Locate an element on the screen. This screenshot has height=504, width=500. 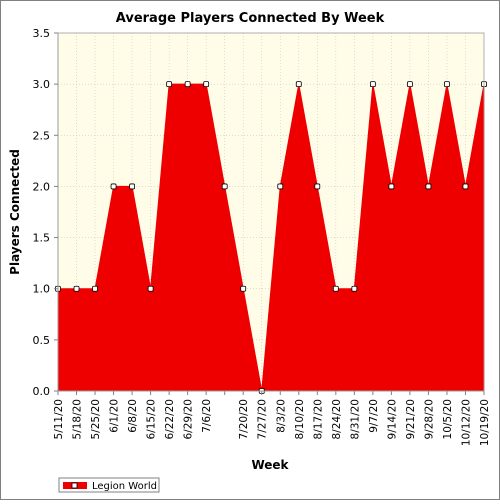
y-tick-label: 3.0 is located at coordinates (42, 84).